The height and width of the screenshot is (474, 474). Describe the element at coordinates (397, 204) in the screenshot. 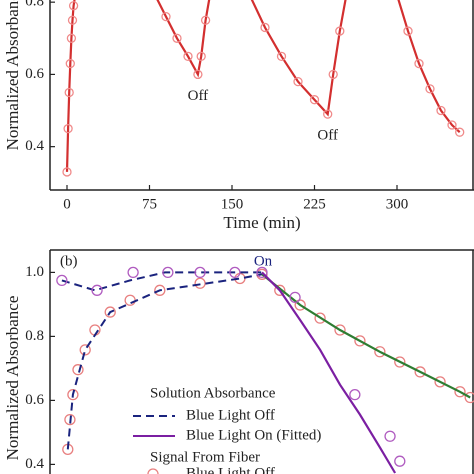

I see `x-tick-label: 300` at that location.